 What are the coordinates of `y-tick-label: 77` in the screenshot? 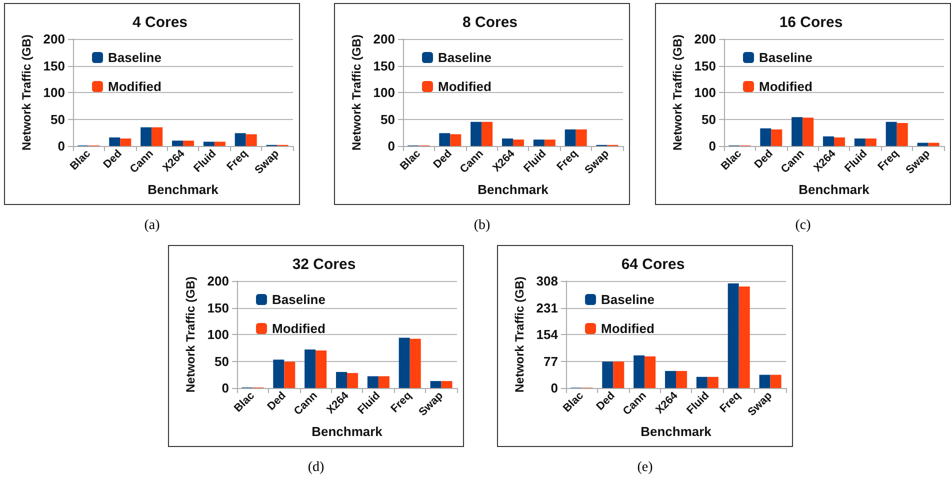 It's located at (551, 361).